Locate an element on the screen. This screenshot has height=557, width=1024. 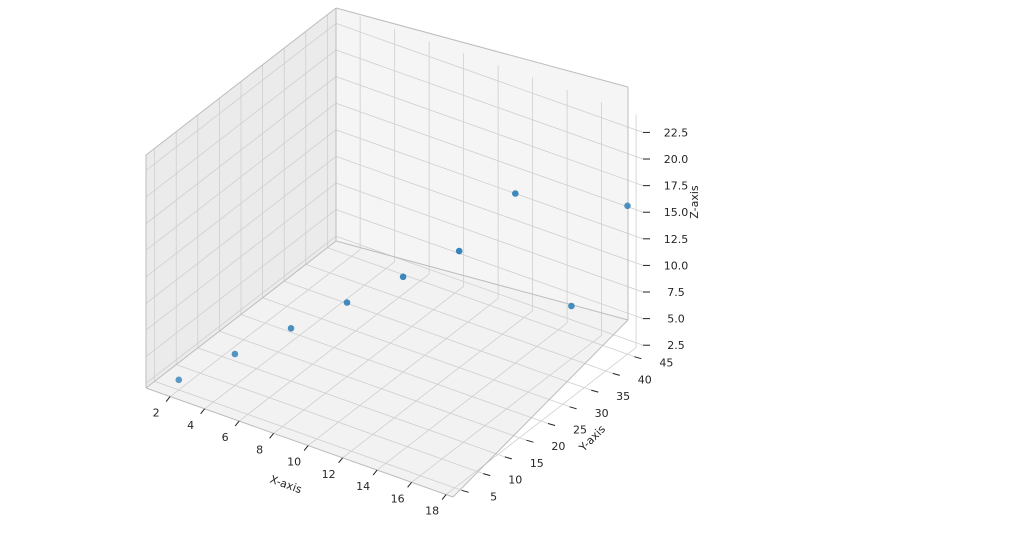
y-tick-label: 25 is located at coordinates (580, 430).